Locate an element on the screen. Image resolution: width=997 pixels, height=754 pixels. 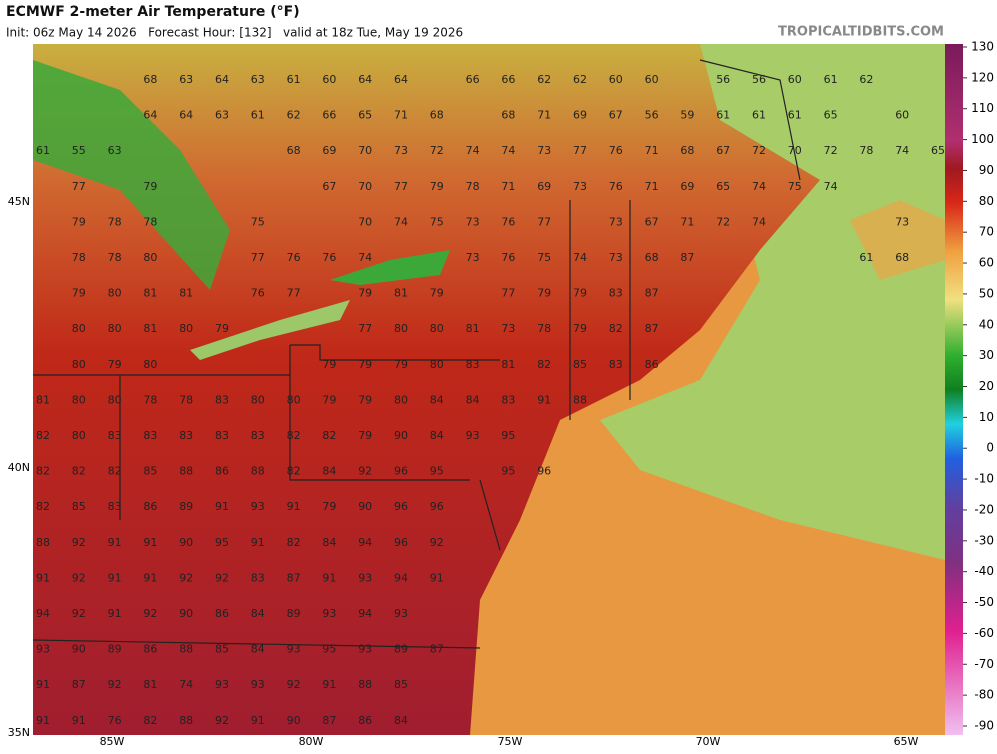
colorbar-label: 100 is located at coordinates (982, 139).